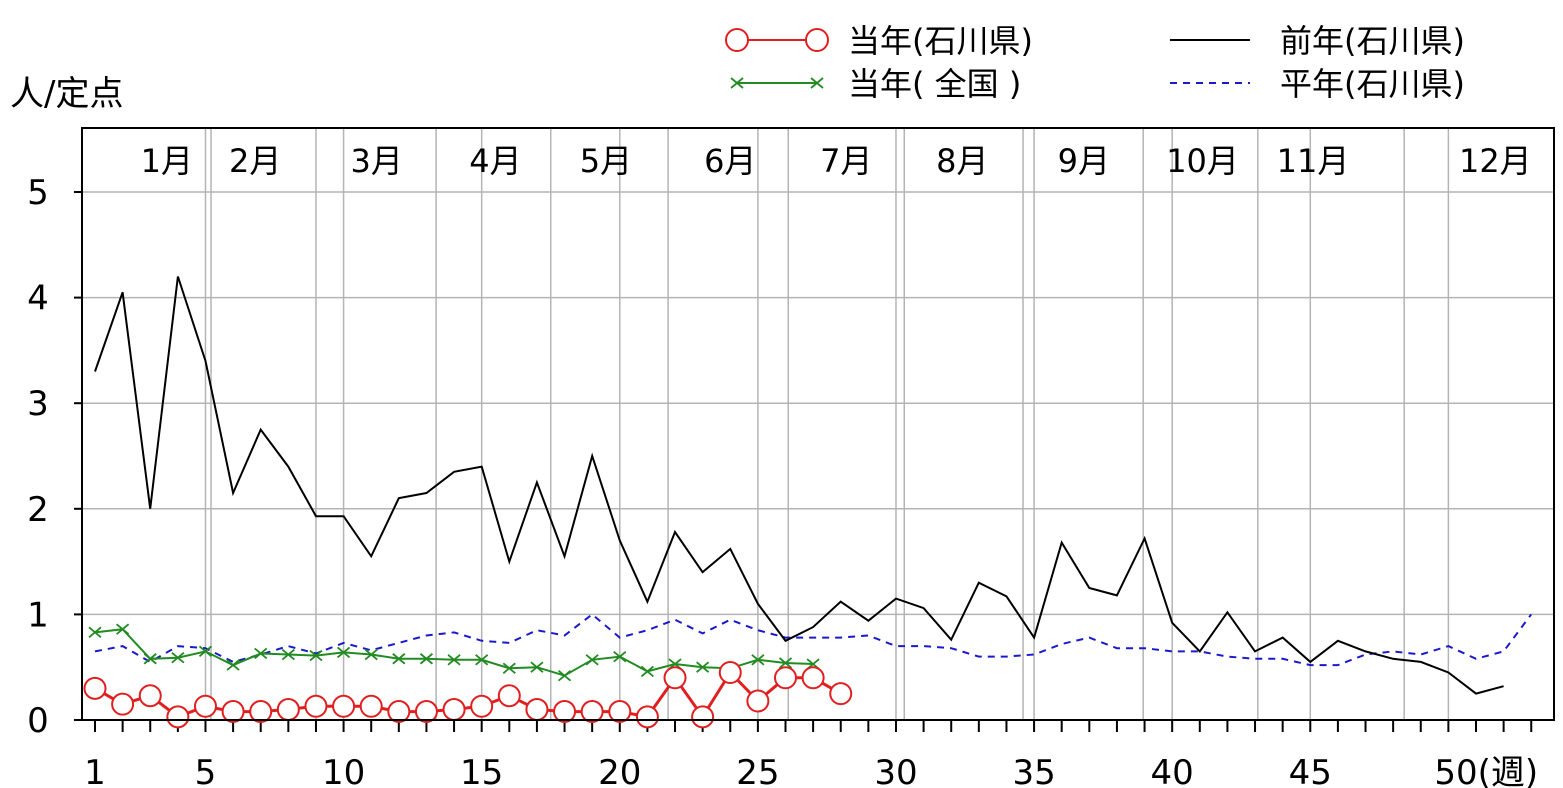  I want to click on x-tick-label: 5, so click(206, 770).